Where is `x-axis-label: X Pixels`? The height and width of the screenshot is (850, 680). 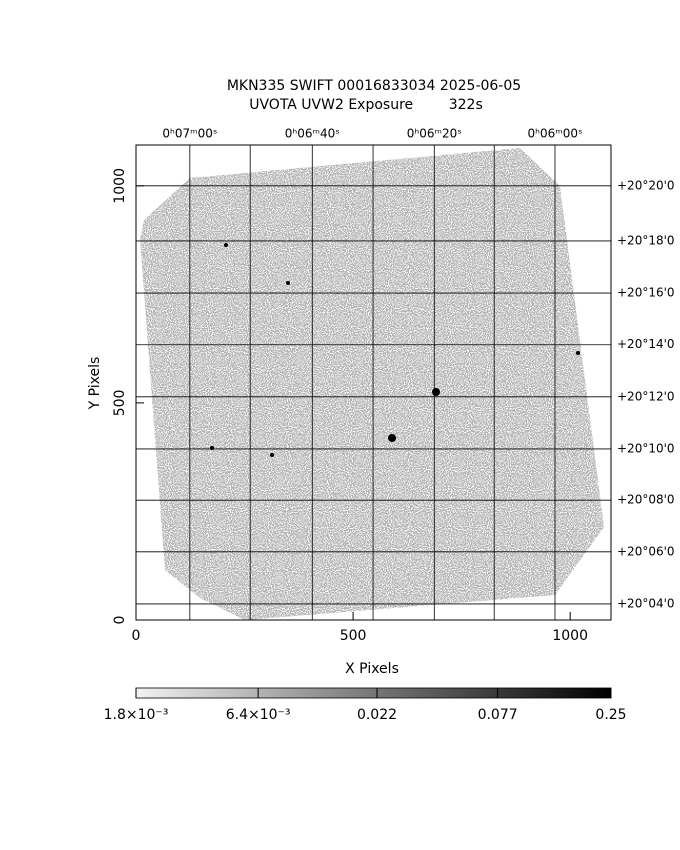 x-axis-label: X Pixels is located at coordinates (372, 669).